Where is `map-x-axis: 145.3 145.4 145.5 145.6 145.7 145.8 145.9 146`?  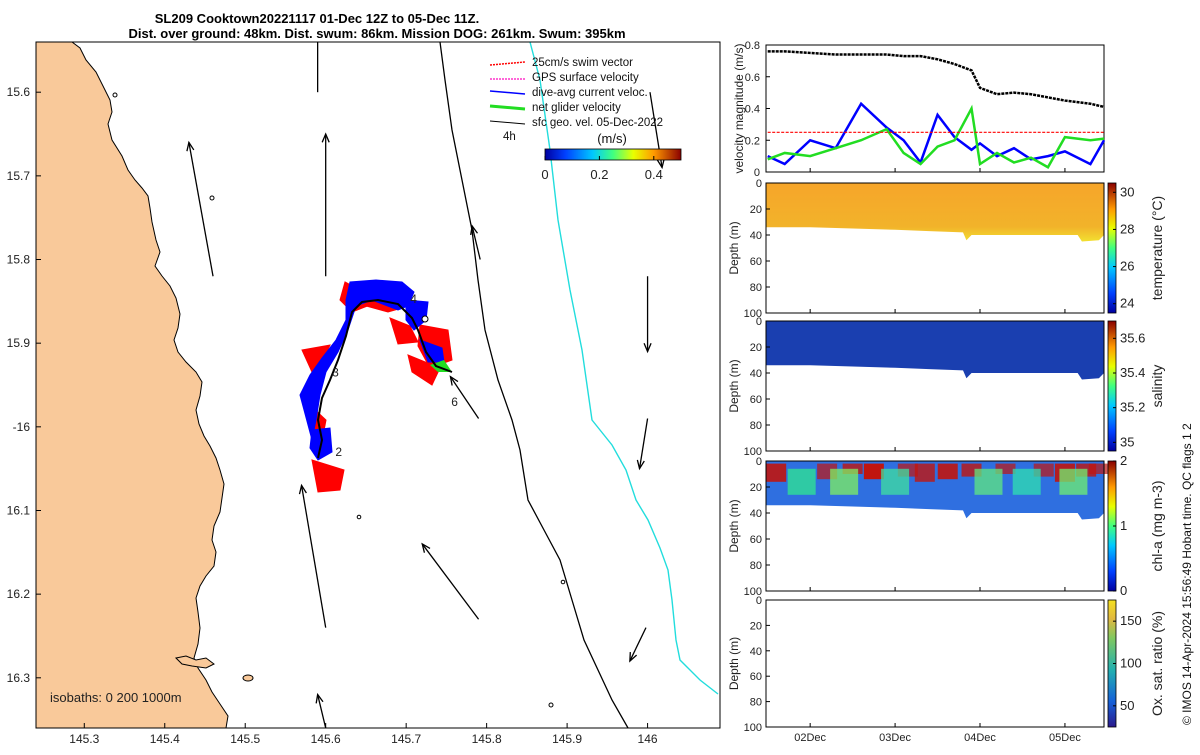
map-x-axis: 145.3 145.4 145.5 145.6 145.7 145.8 145.9 146 is located at coordinates (363, 734).